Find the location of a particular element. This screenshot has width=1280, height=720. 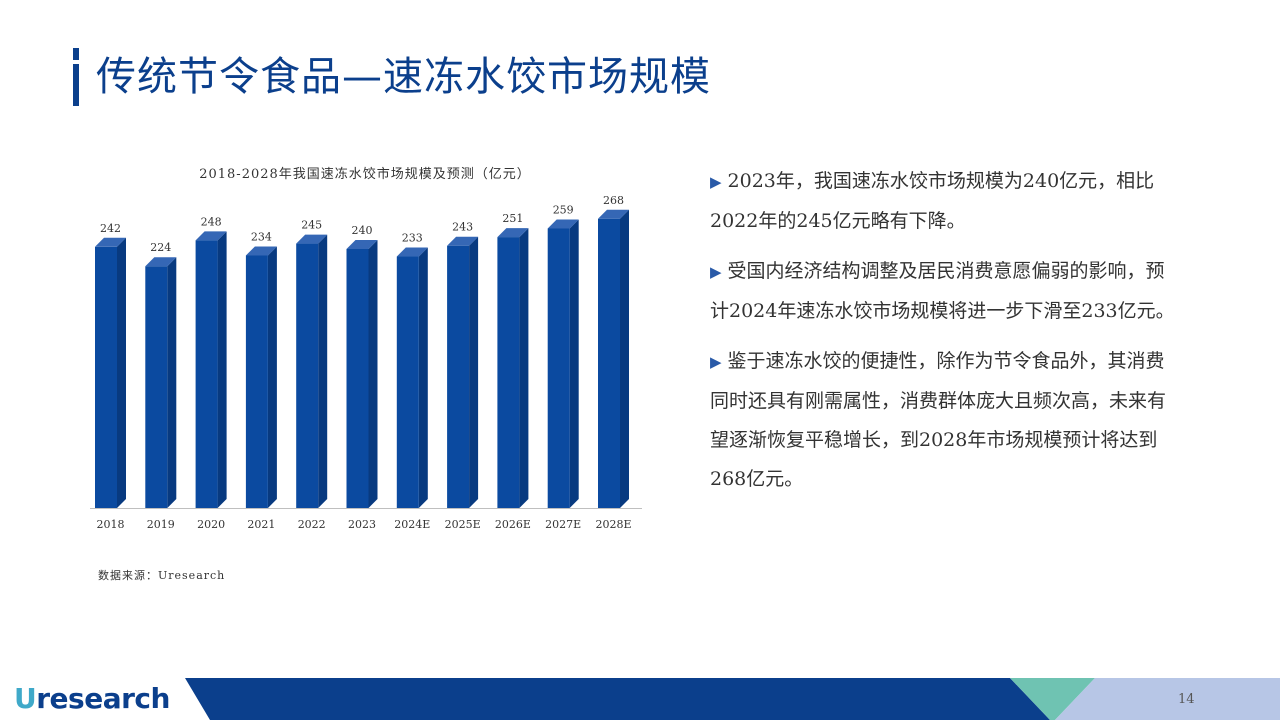

x-tick-label: 2028E is located at coordinates (613, 524).